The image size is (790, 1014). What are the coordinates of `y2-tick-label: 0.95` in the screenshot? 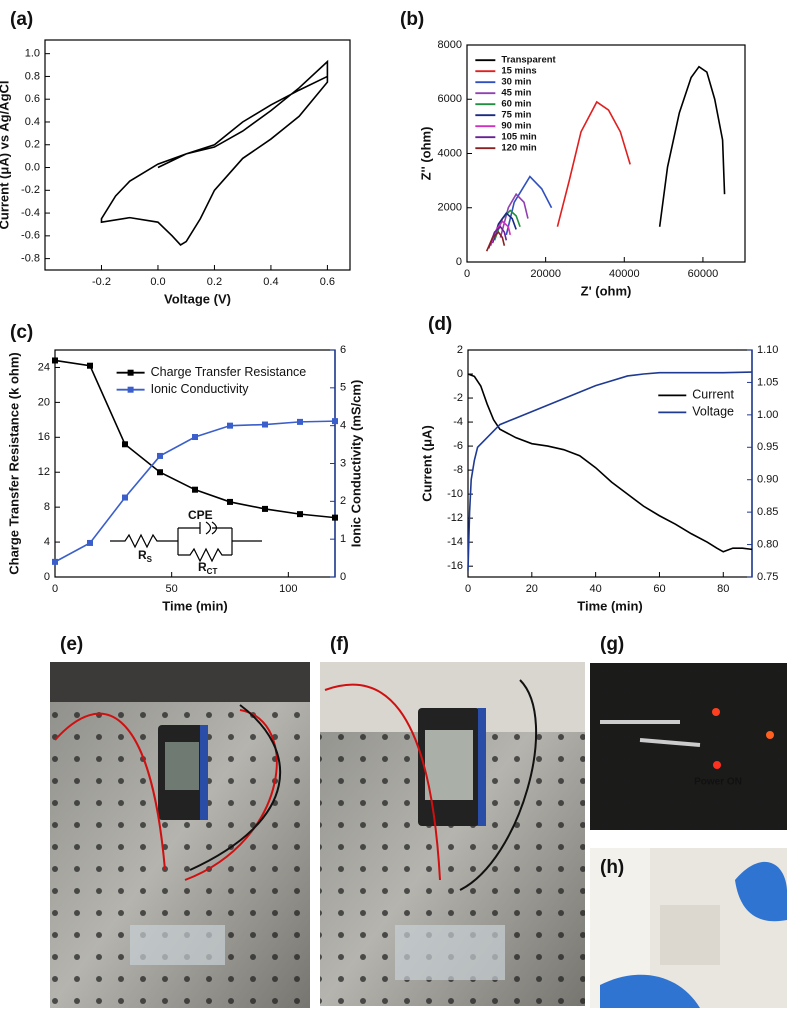 It's located at (767, 447).